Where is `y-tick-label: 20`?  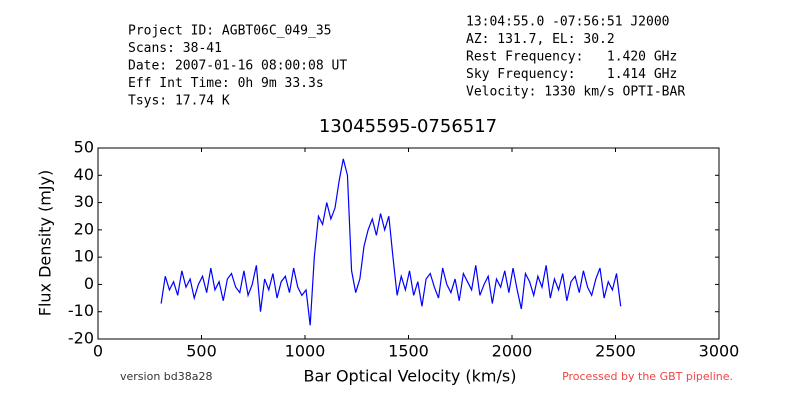
y-tick-label: 20 is located at coordinates (84, 228).